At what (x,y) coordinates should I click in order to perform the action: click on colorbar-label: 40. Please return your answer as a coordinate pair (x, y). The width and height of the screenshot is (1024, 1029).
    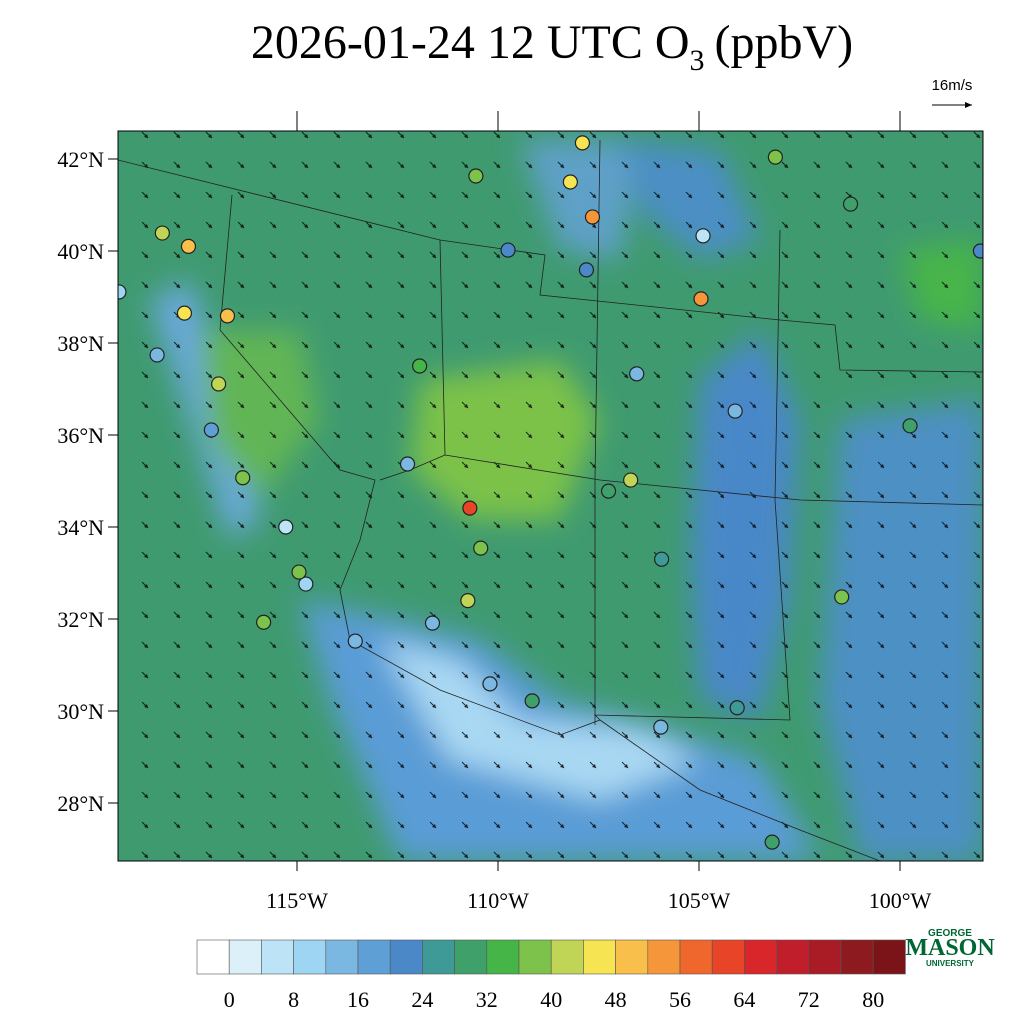
    Looking at the image, I should click on (551, 999).